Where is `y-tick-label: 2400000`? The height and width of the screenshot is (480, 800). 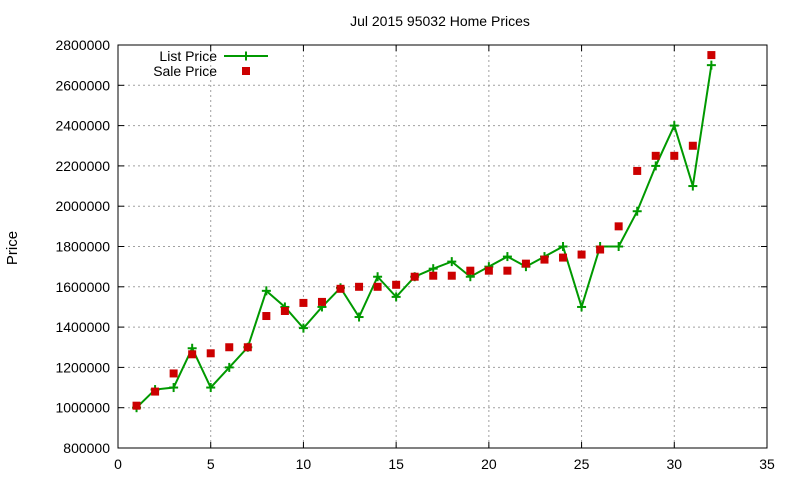 y-tick-label: 2400000 is located at coordinates (82, 126).